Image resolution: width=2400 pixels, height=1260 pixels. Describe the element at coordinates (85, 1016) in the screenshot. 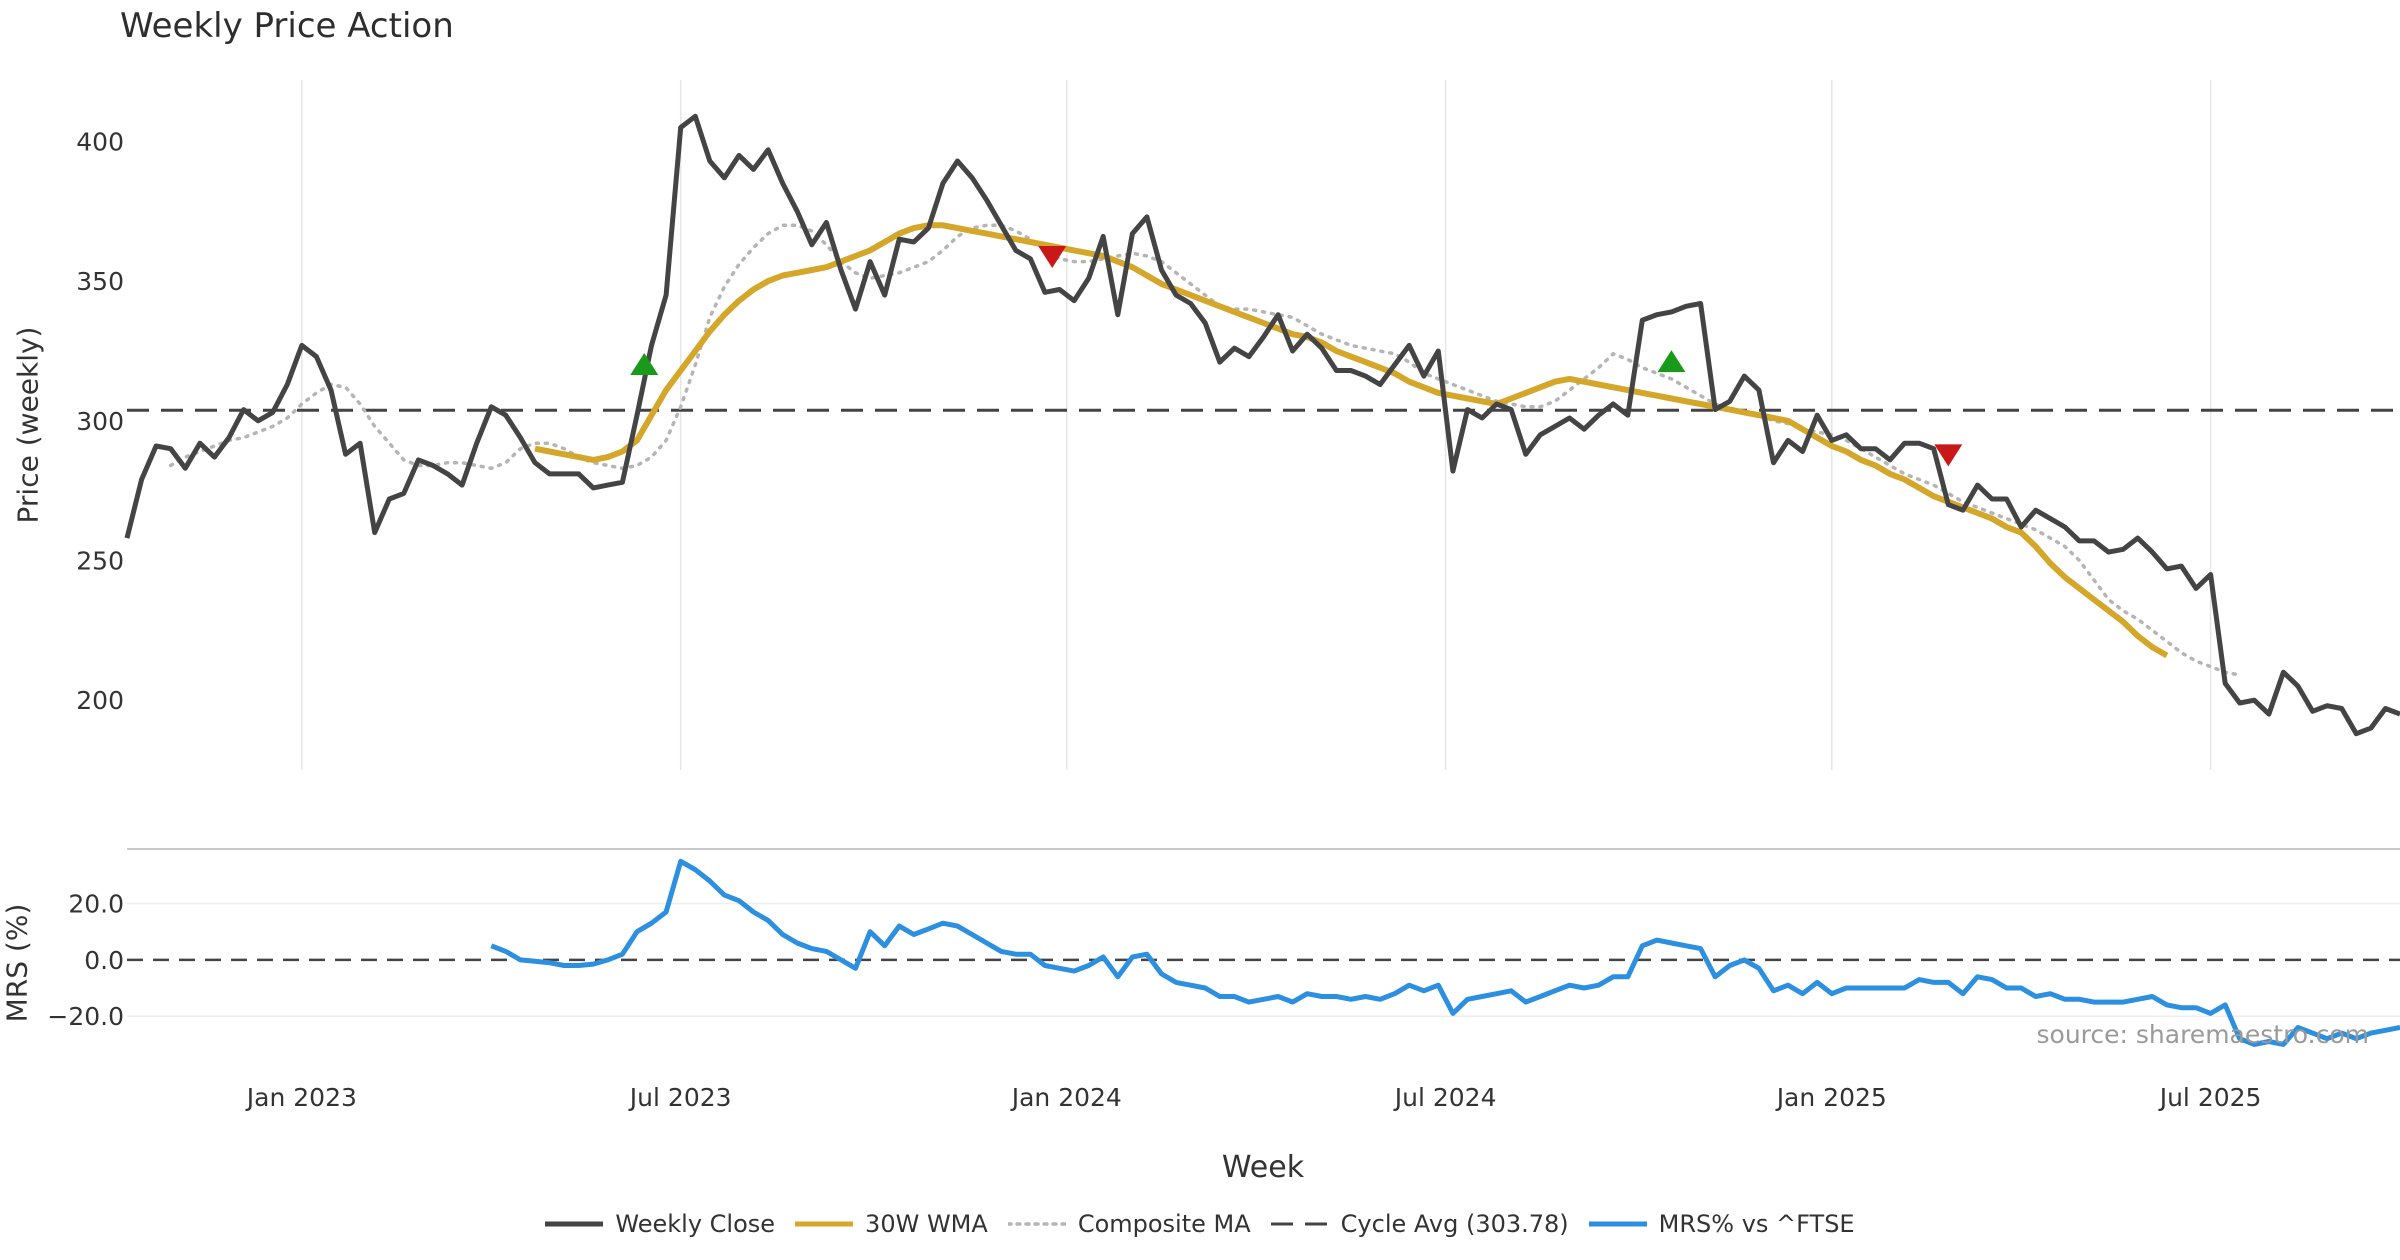

I see `mrs-y-tick-label: −20.0` at that location.